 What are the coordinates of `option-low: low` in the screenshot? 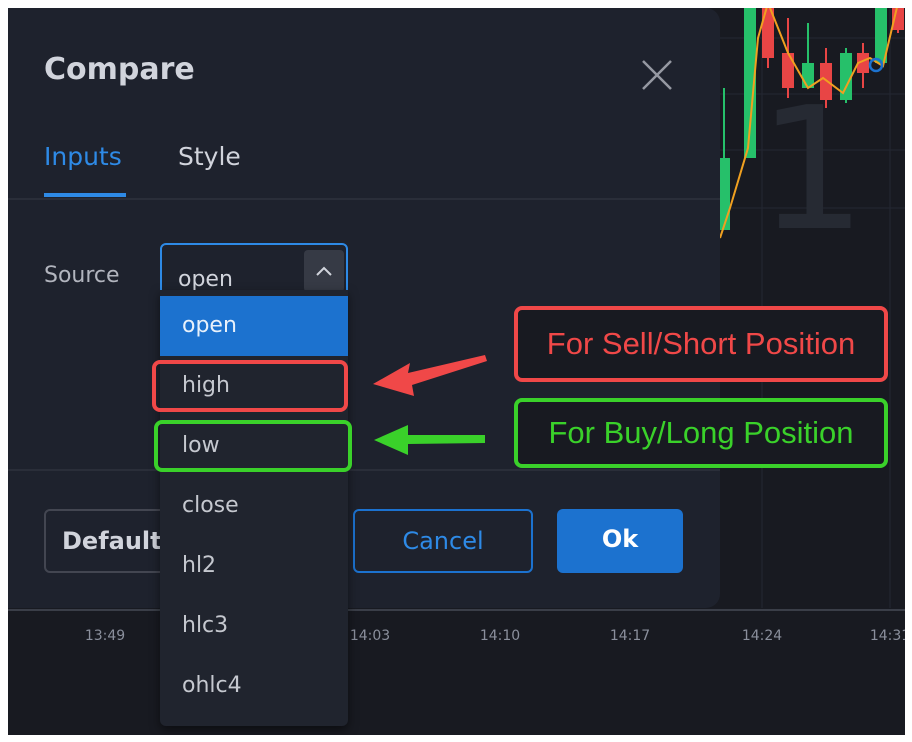 It's located at (201, 445).